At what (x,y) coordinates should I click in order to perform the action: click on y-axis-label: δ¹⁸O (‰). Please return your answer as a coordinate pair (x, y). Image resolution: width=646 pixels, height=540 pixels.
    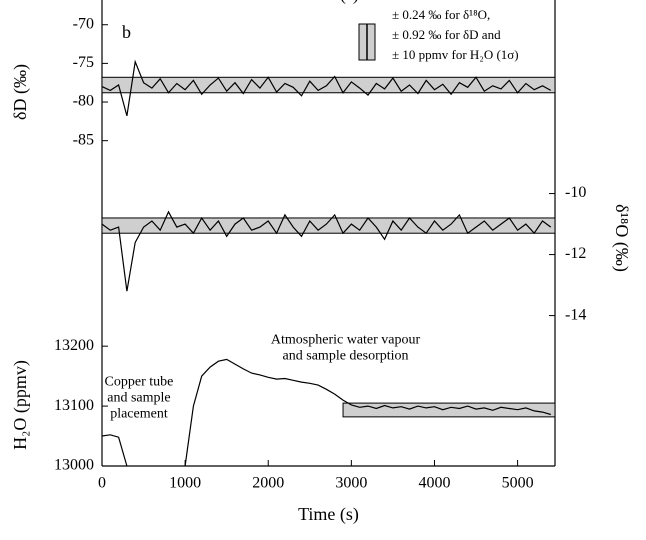
    Looking at the image, I should click on (621, 238).